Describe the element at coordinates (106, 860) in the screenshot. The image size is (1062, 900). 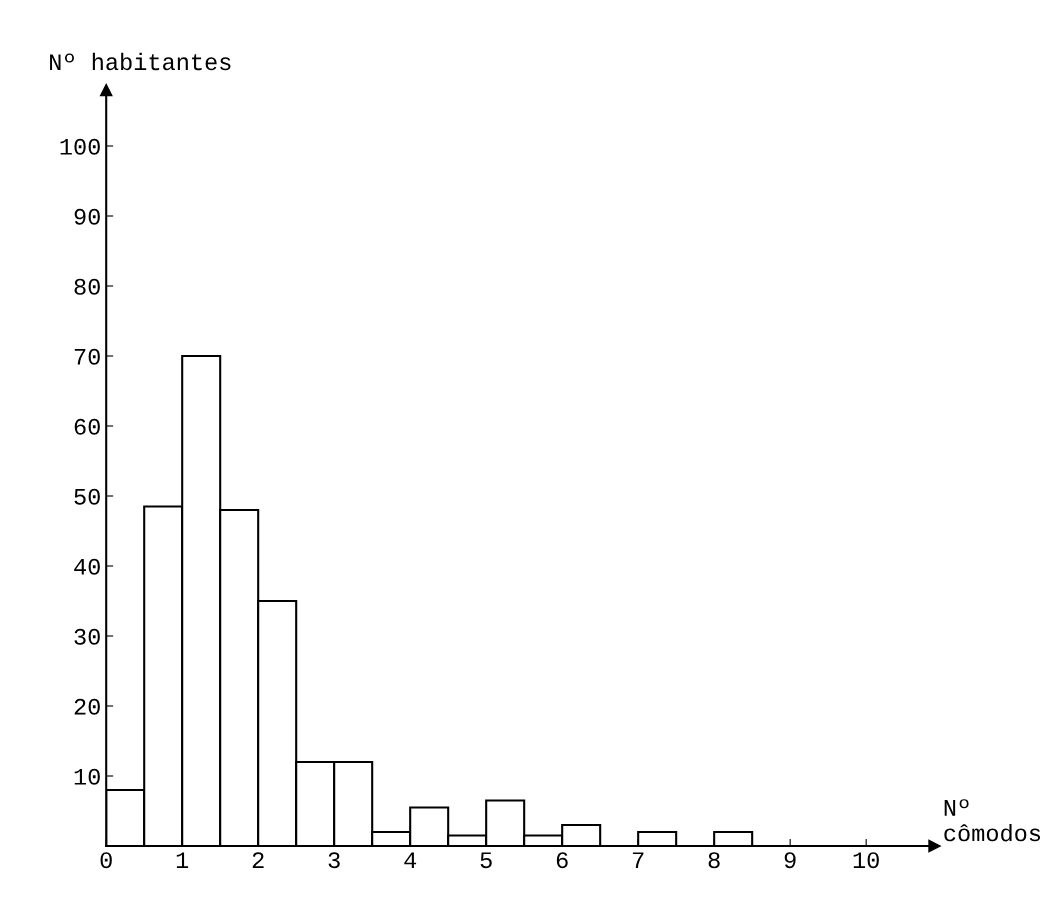
I see `x-tick-label: 0` at that location.